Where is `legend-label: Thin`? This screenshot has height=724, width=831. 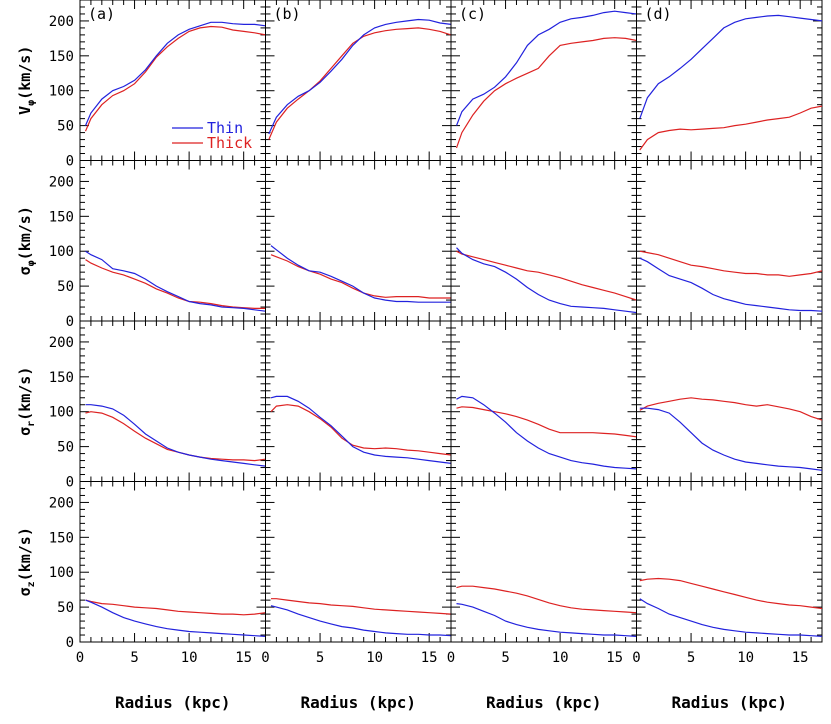 legend-label: Thin is located at coordinates (225, 128).